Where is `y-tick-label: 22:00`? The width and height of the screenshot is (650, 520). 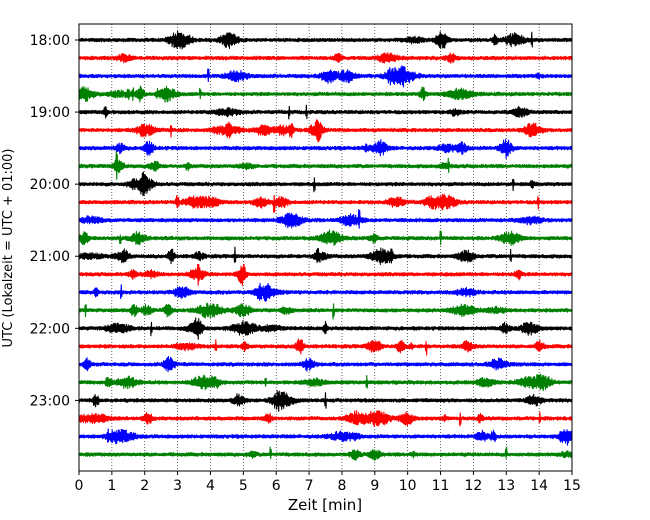 y-tick-label: 22:00 is located at coordinates (50, 329).